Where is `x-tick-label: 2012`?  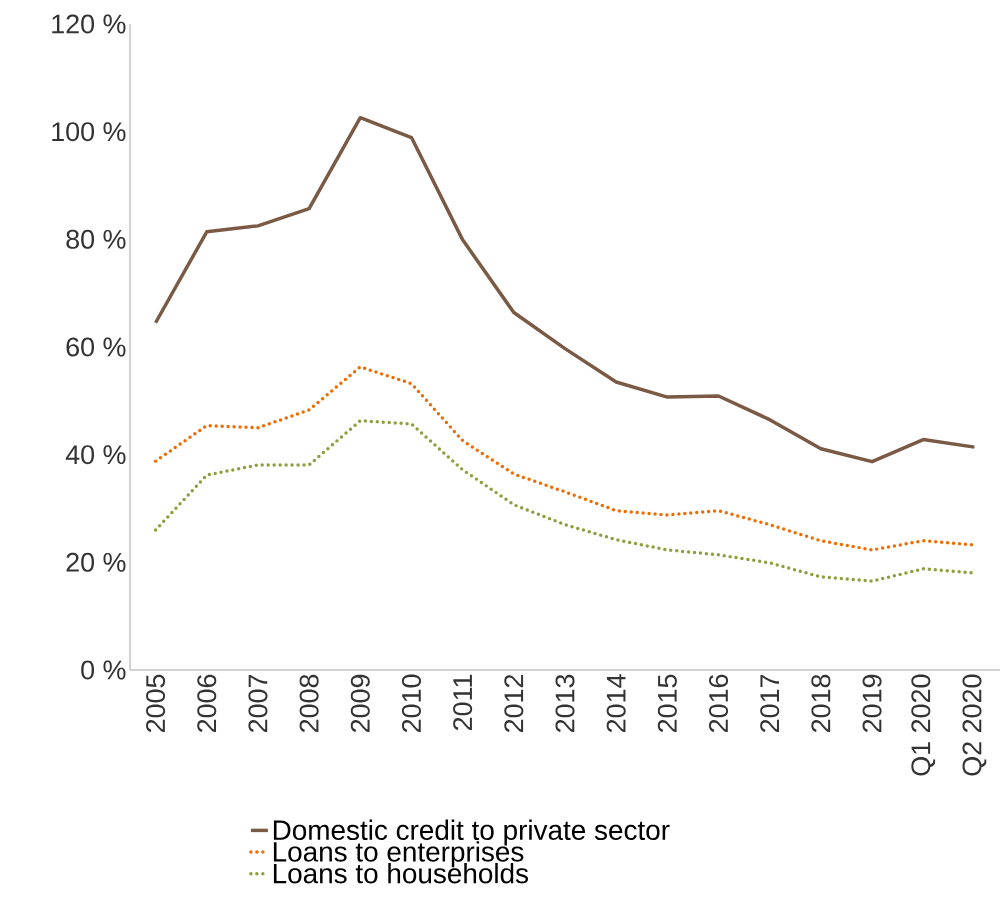
x-tick-label: 2012 is located at coordinates (514, 703).